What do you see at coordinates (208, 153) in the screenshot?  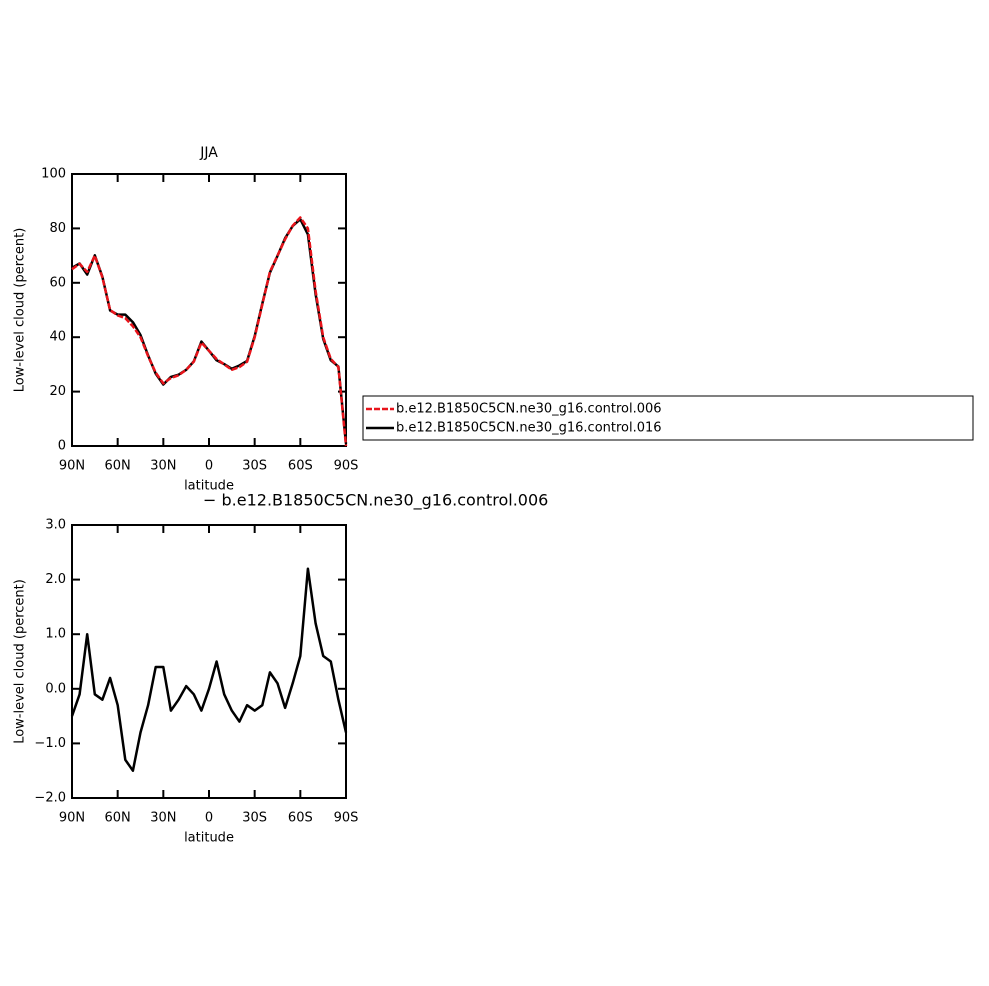 I see `chart-title: JJA` at bounding box center [208, 153].